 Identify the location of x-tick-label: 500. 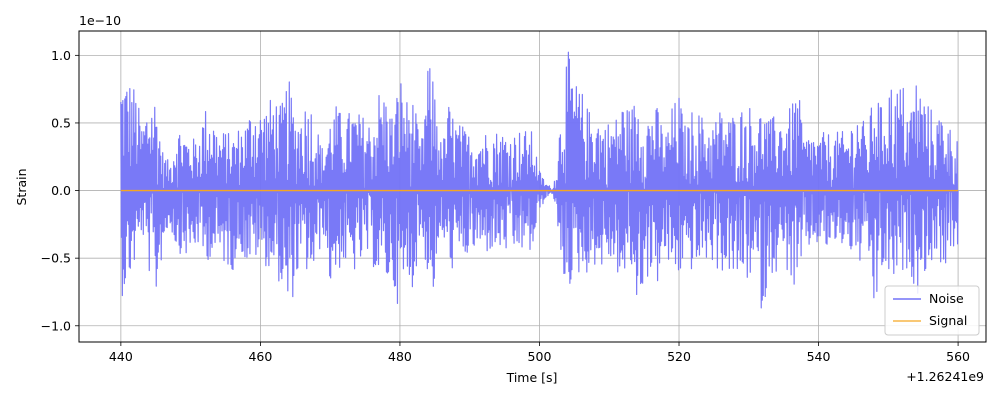
(540, 356).